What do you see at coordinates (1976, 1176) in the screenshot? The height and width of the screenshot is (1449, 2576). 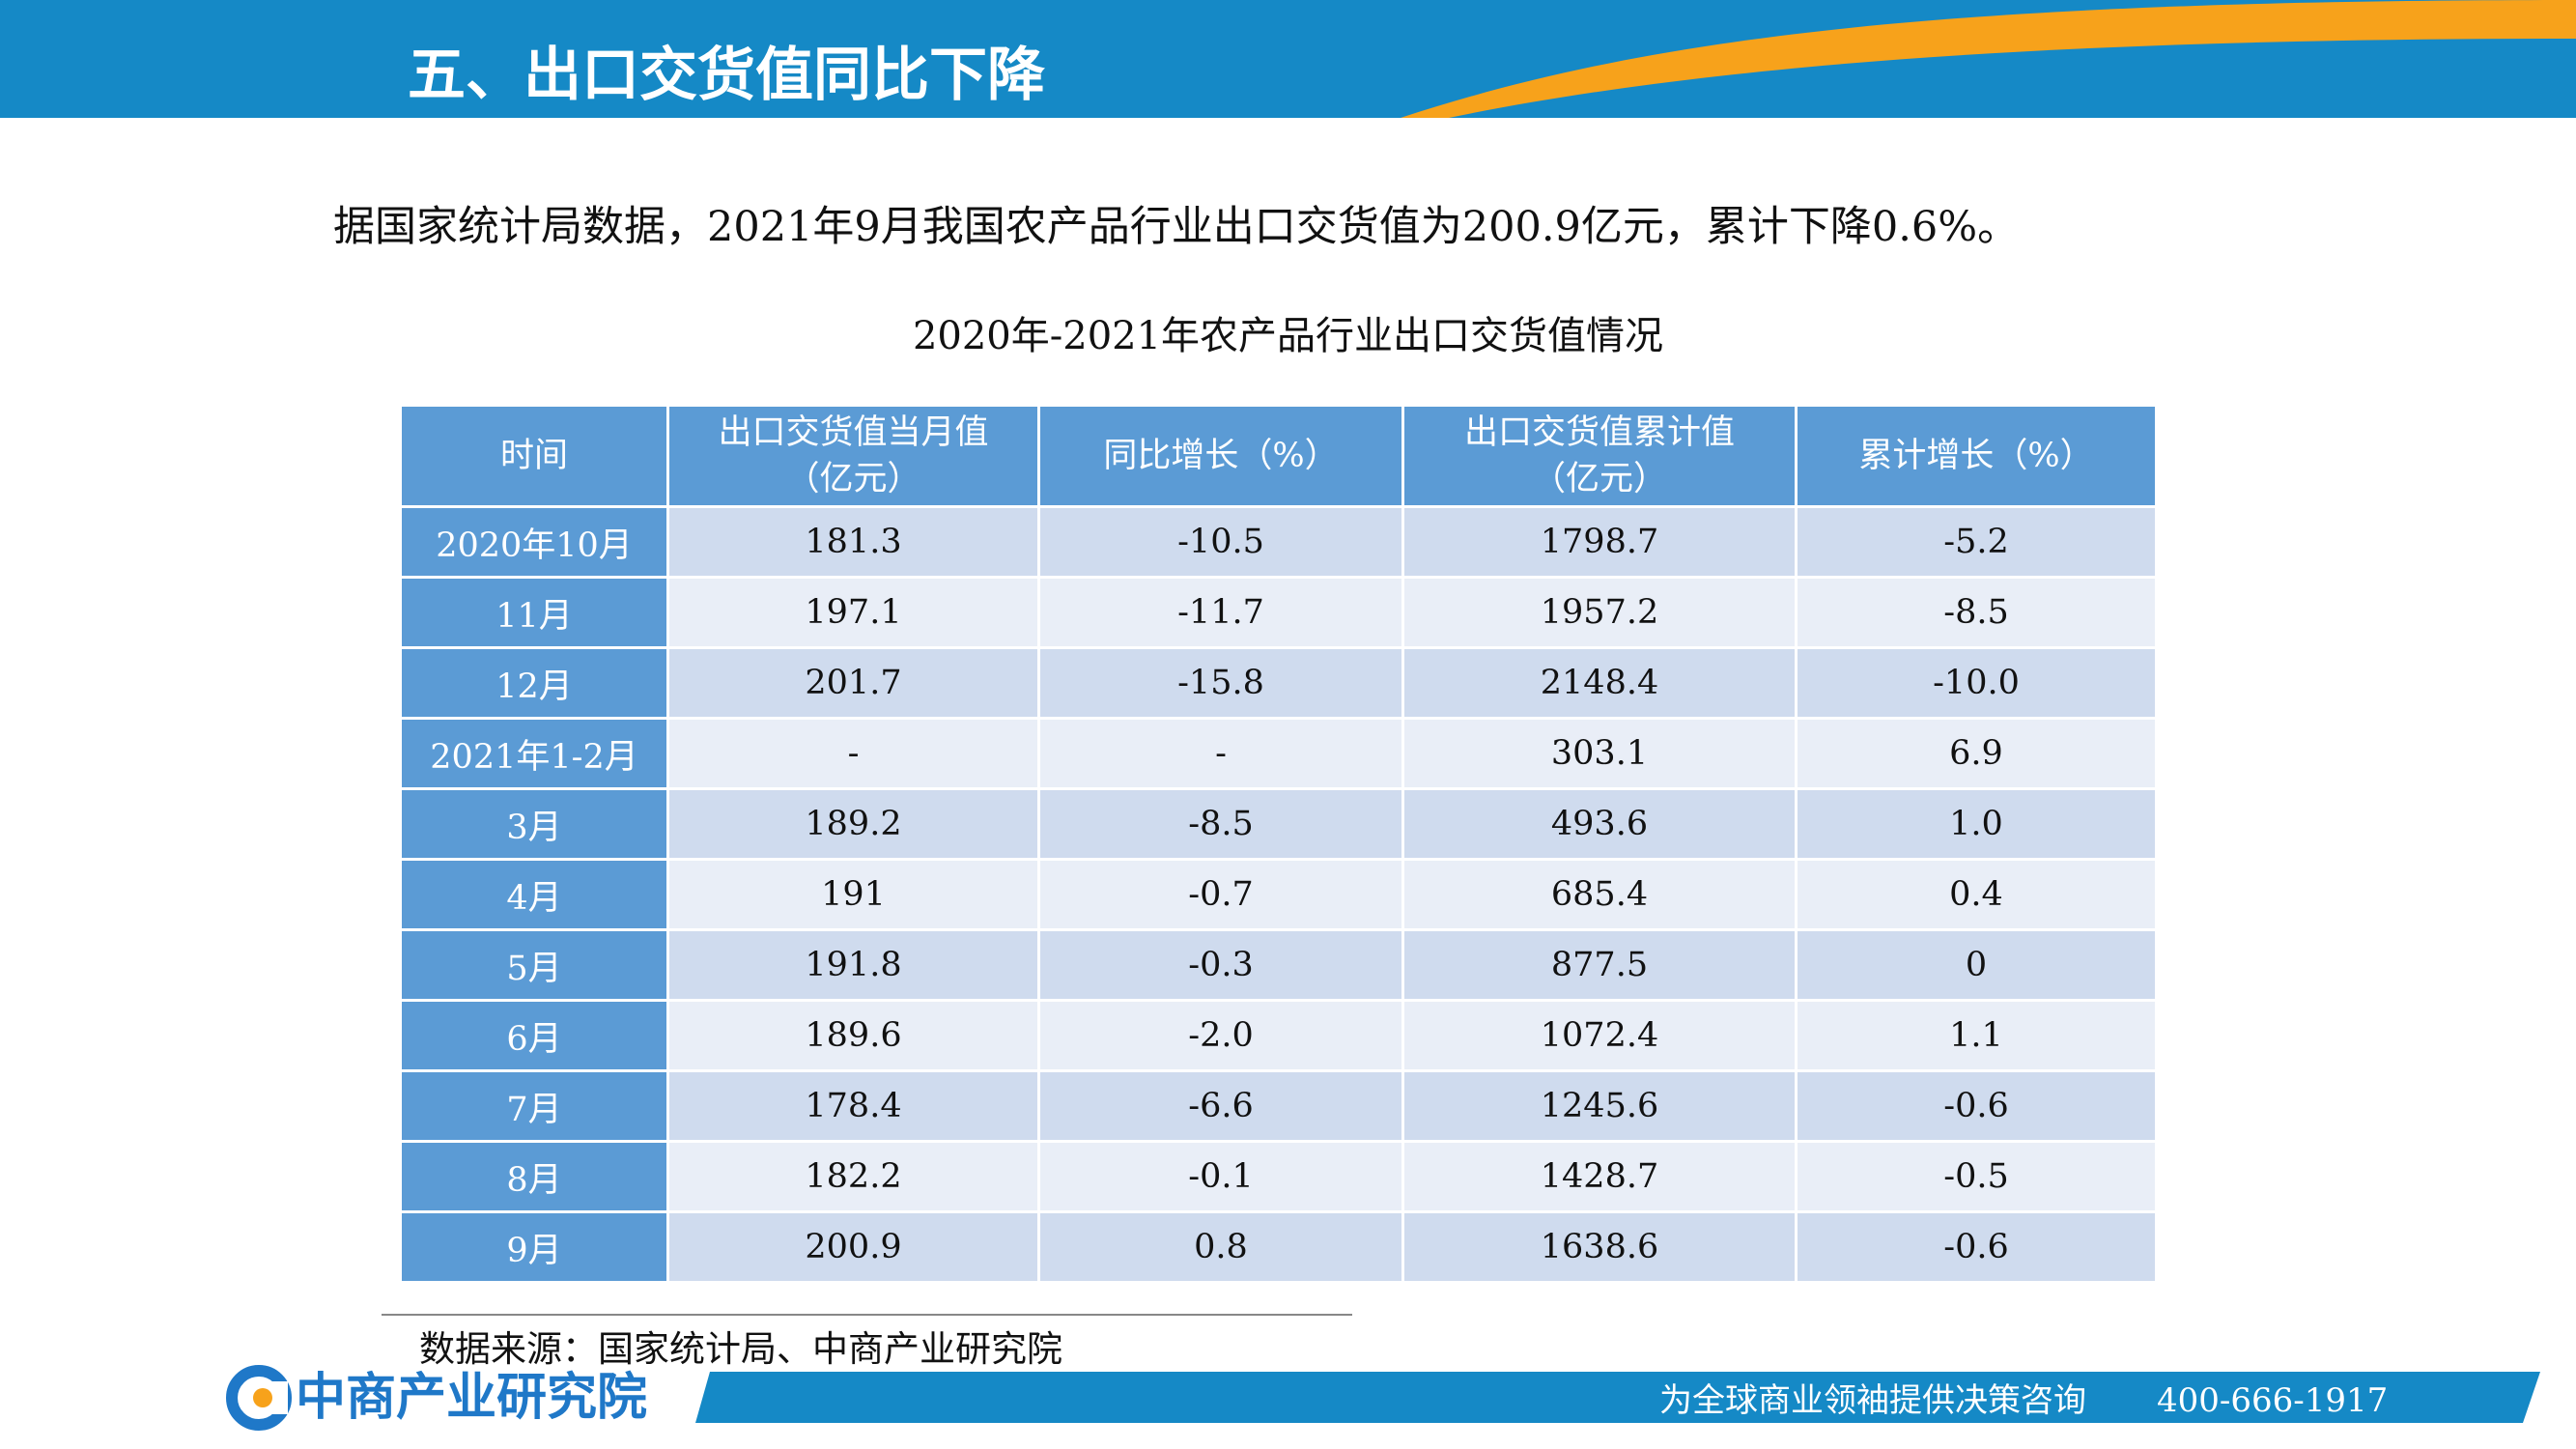 I see `cell: -0.5` at bounding box center [1976, 1176].